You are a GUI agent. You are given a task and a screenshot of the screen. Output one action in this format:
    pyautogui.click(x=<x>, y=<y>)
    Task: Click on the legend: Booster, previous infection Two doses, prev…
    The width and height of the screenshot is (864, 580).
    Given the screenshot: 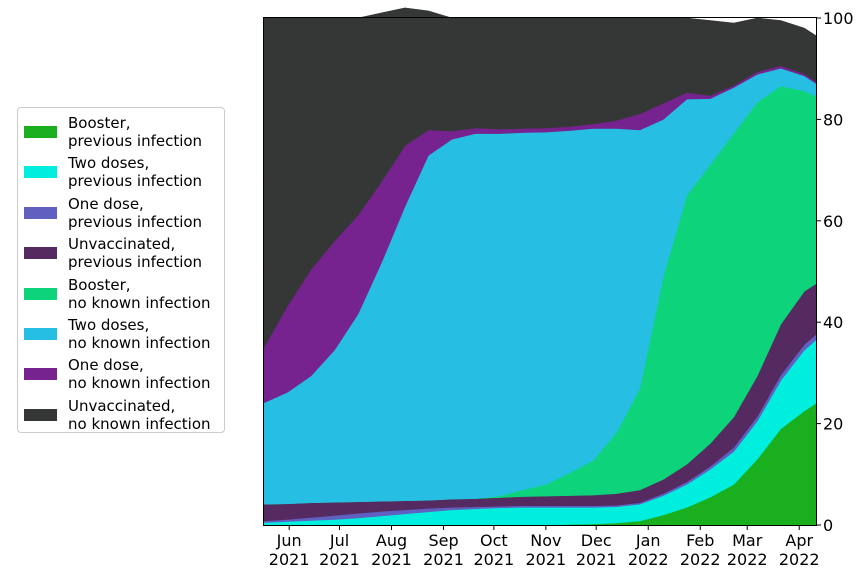 What is the action you would take?
    pyautogui.click(x=121, y=270)
    